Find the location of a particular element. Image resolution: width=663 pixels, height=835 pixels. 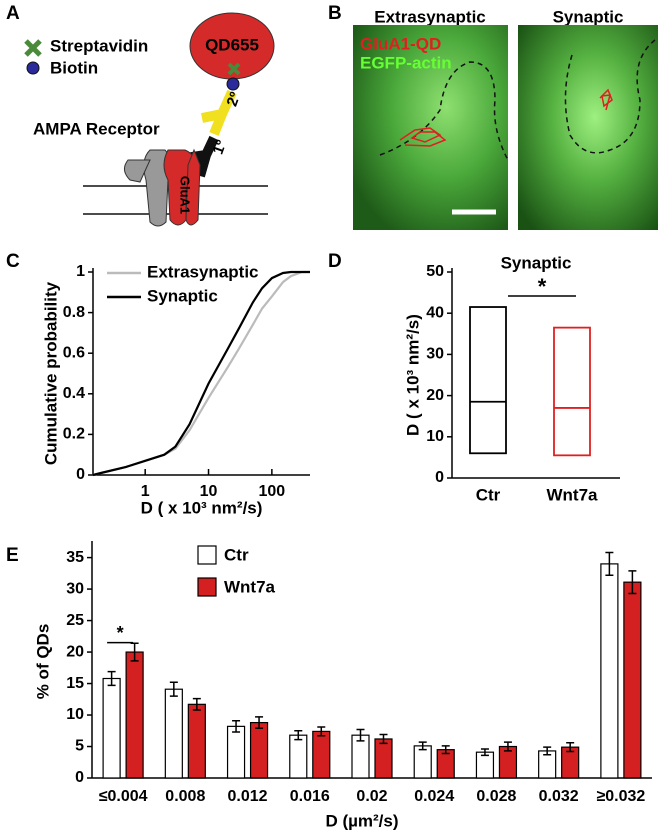

y-axis-title: % of QDs is located at coordinates (42, 662).